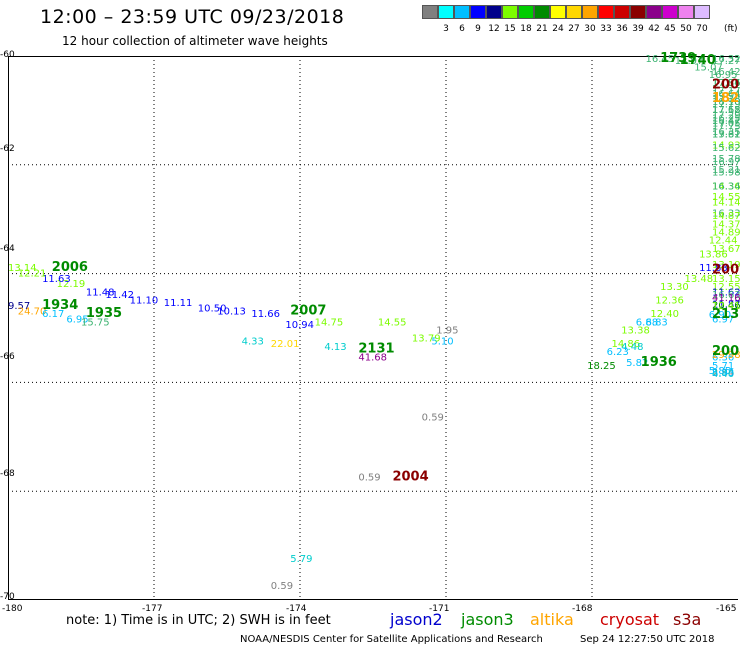 The image size is (740, 650). What do you see at coordinates (726, 135) in the screenshot?
I see `wave-height-value: 17.62` at bounding box center [726, 135].